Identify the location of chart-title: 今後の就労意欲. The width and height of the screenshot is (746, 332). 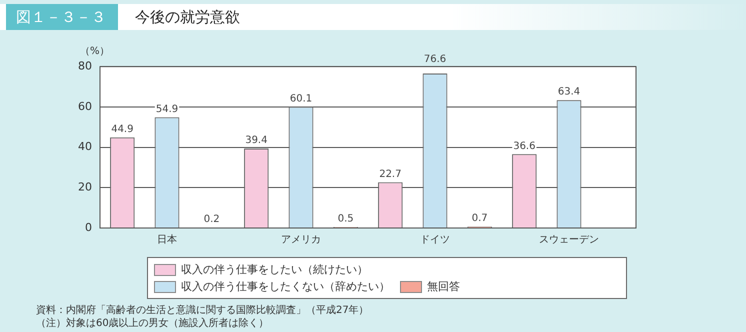
(187, 17).